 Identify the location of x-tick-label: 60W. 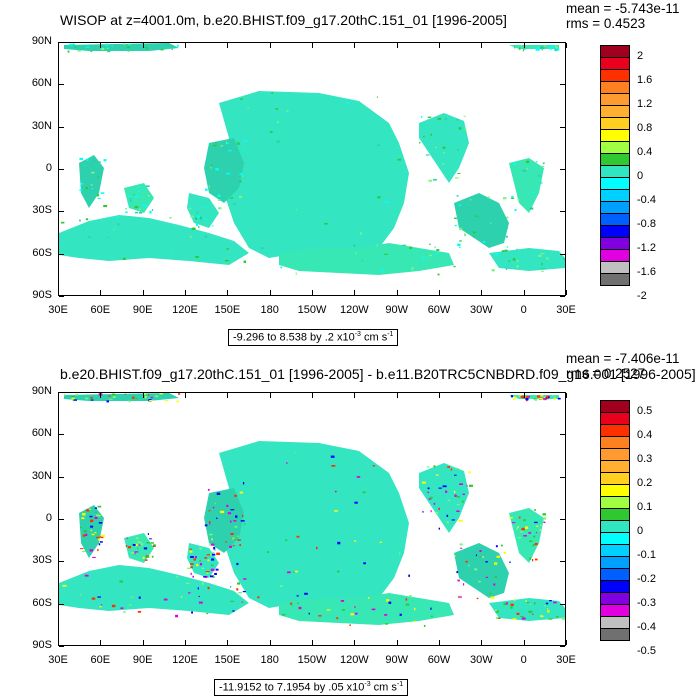
(439, 310).